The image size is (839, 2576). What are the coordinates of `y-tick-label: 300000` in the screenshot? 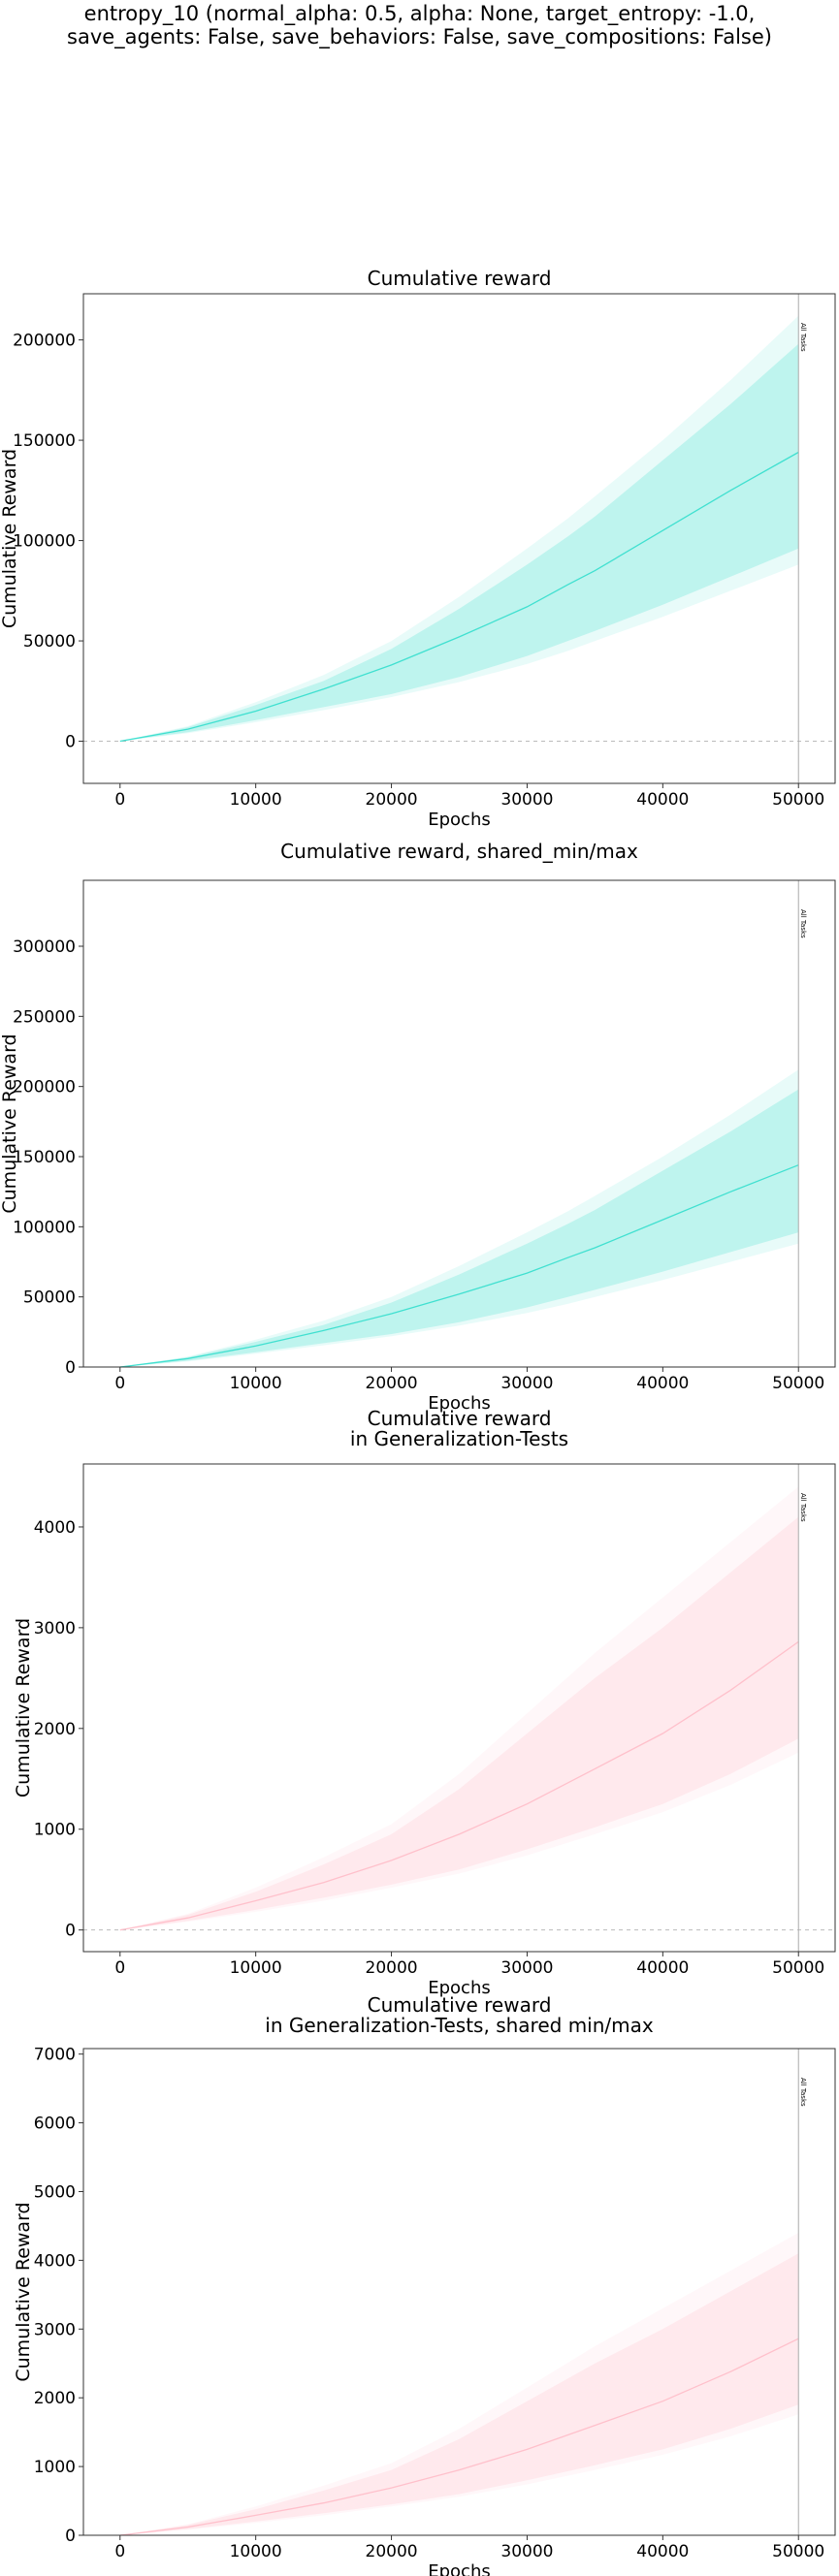 It's located at (44, 948).